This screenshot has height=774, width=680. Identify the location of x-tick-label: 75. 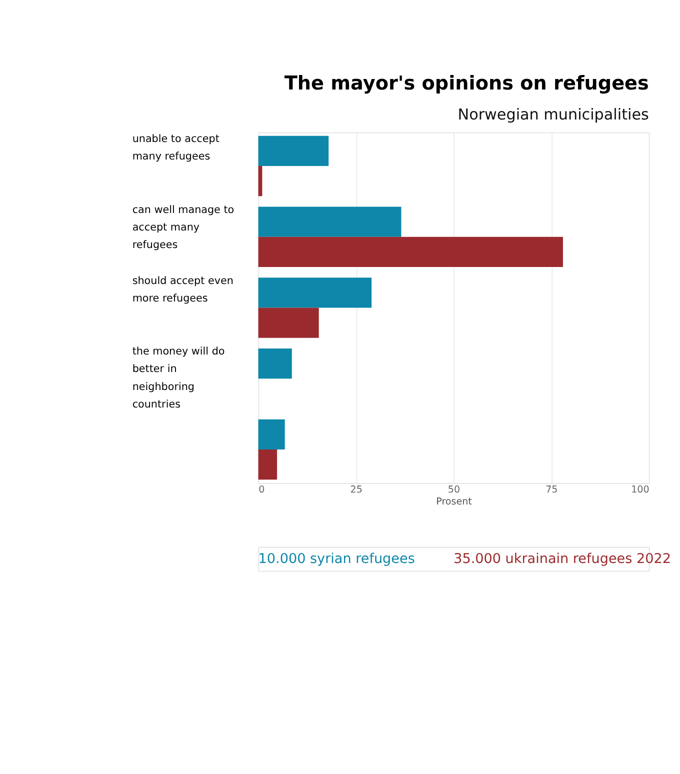
(552, 490).